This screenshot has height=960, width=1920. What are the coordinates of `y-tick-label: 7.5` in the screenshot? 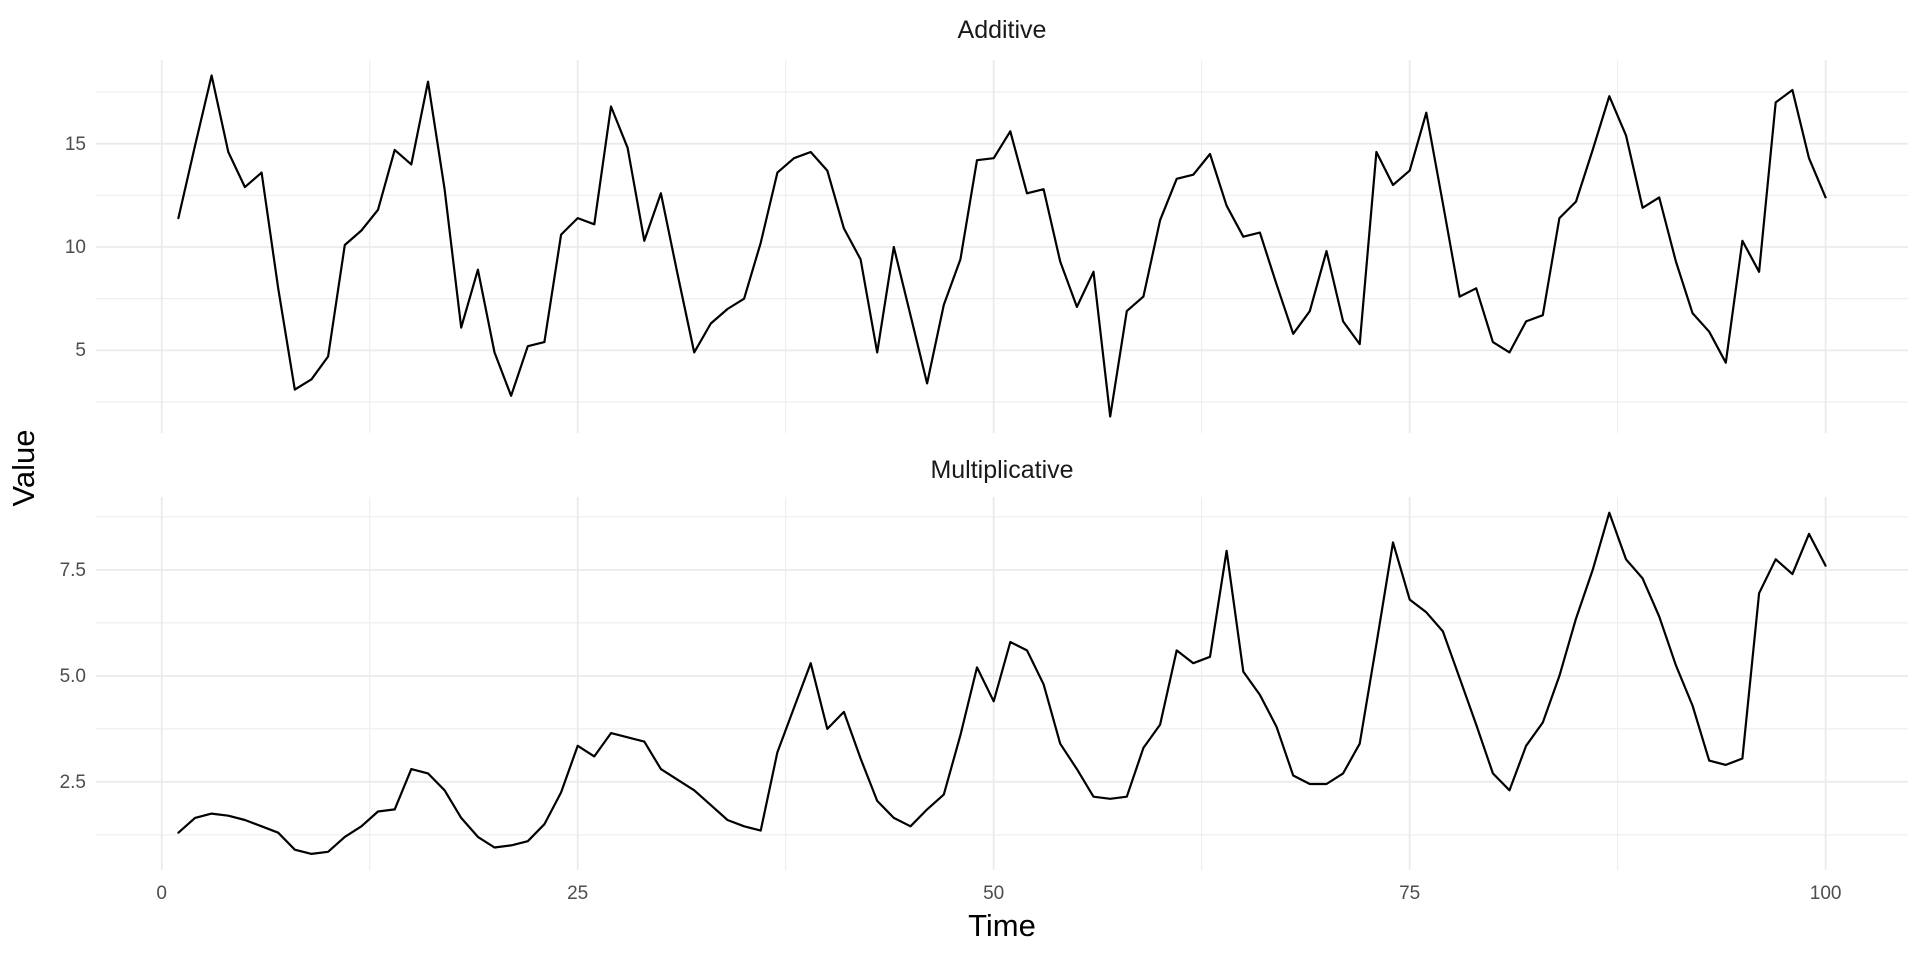 It's located at (72, 570).